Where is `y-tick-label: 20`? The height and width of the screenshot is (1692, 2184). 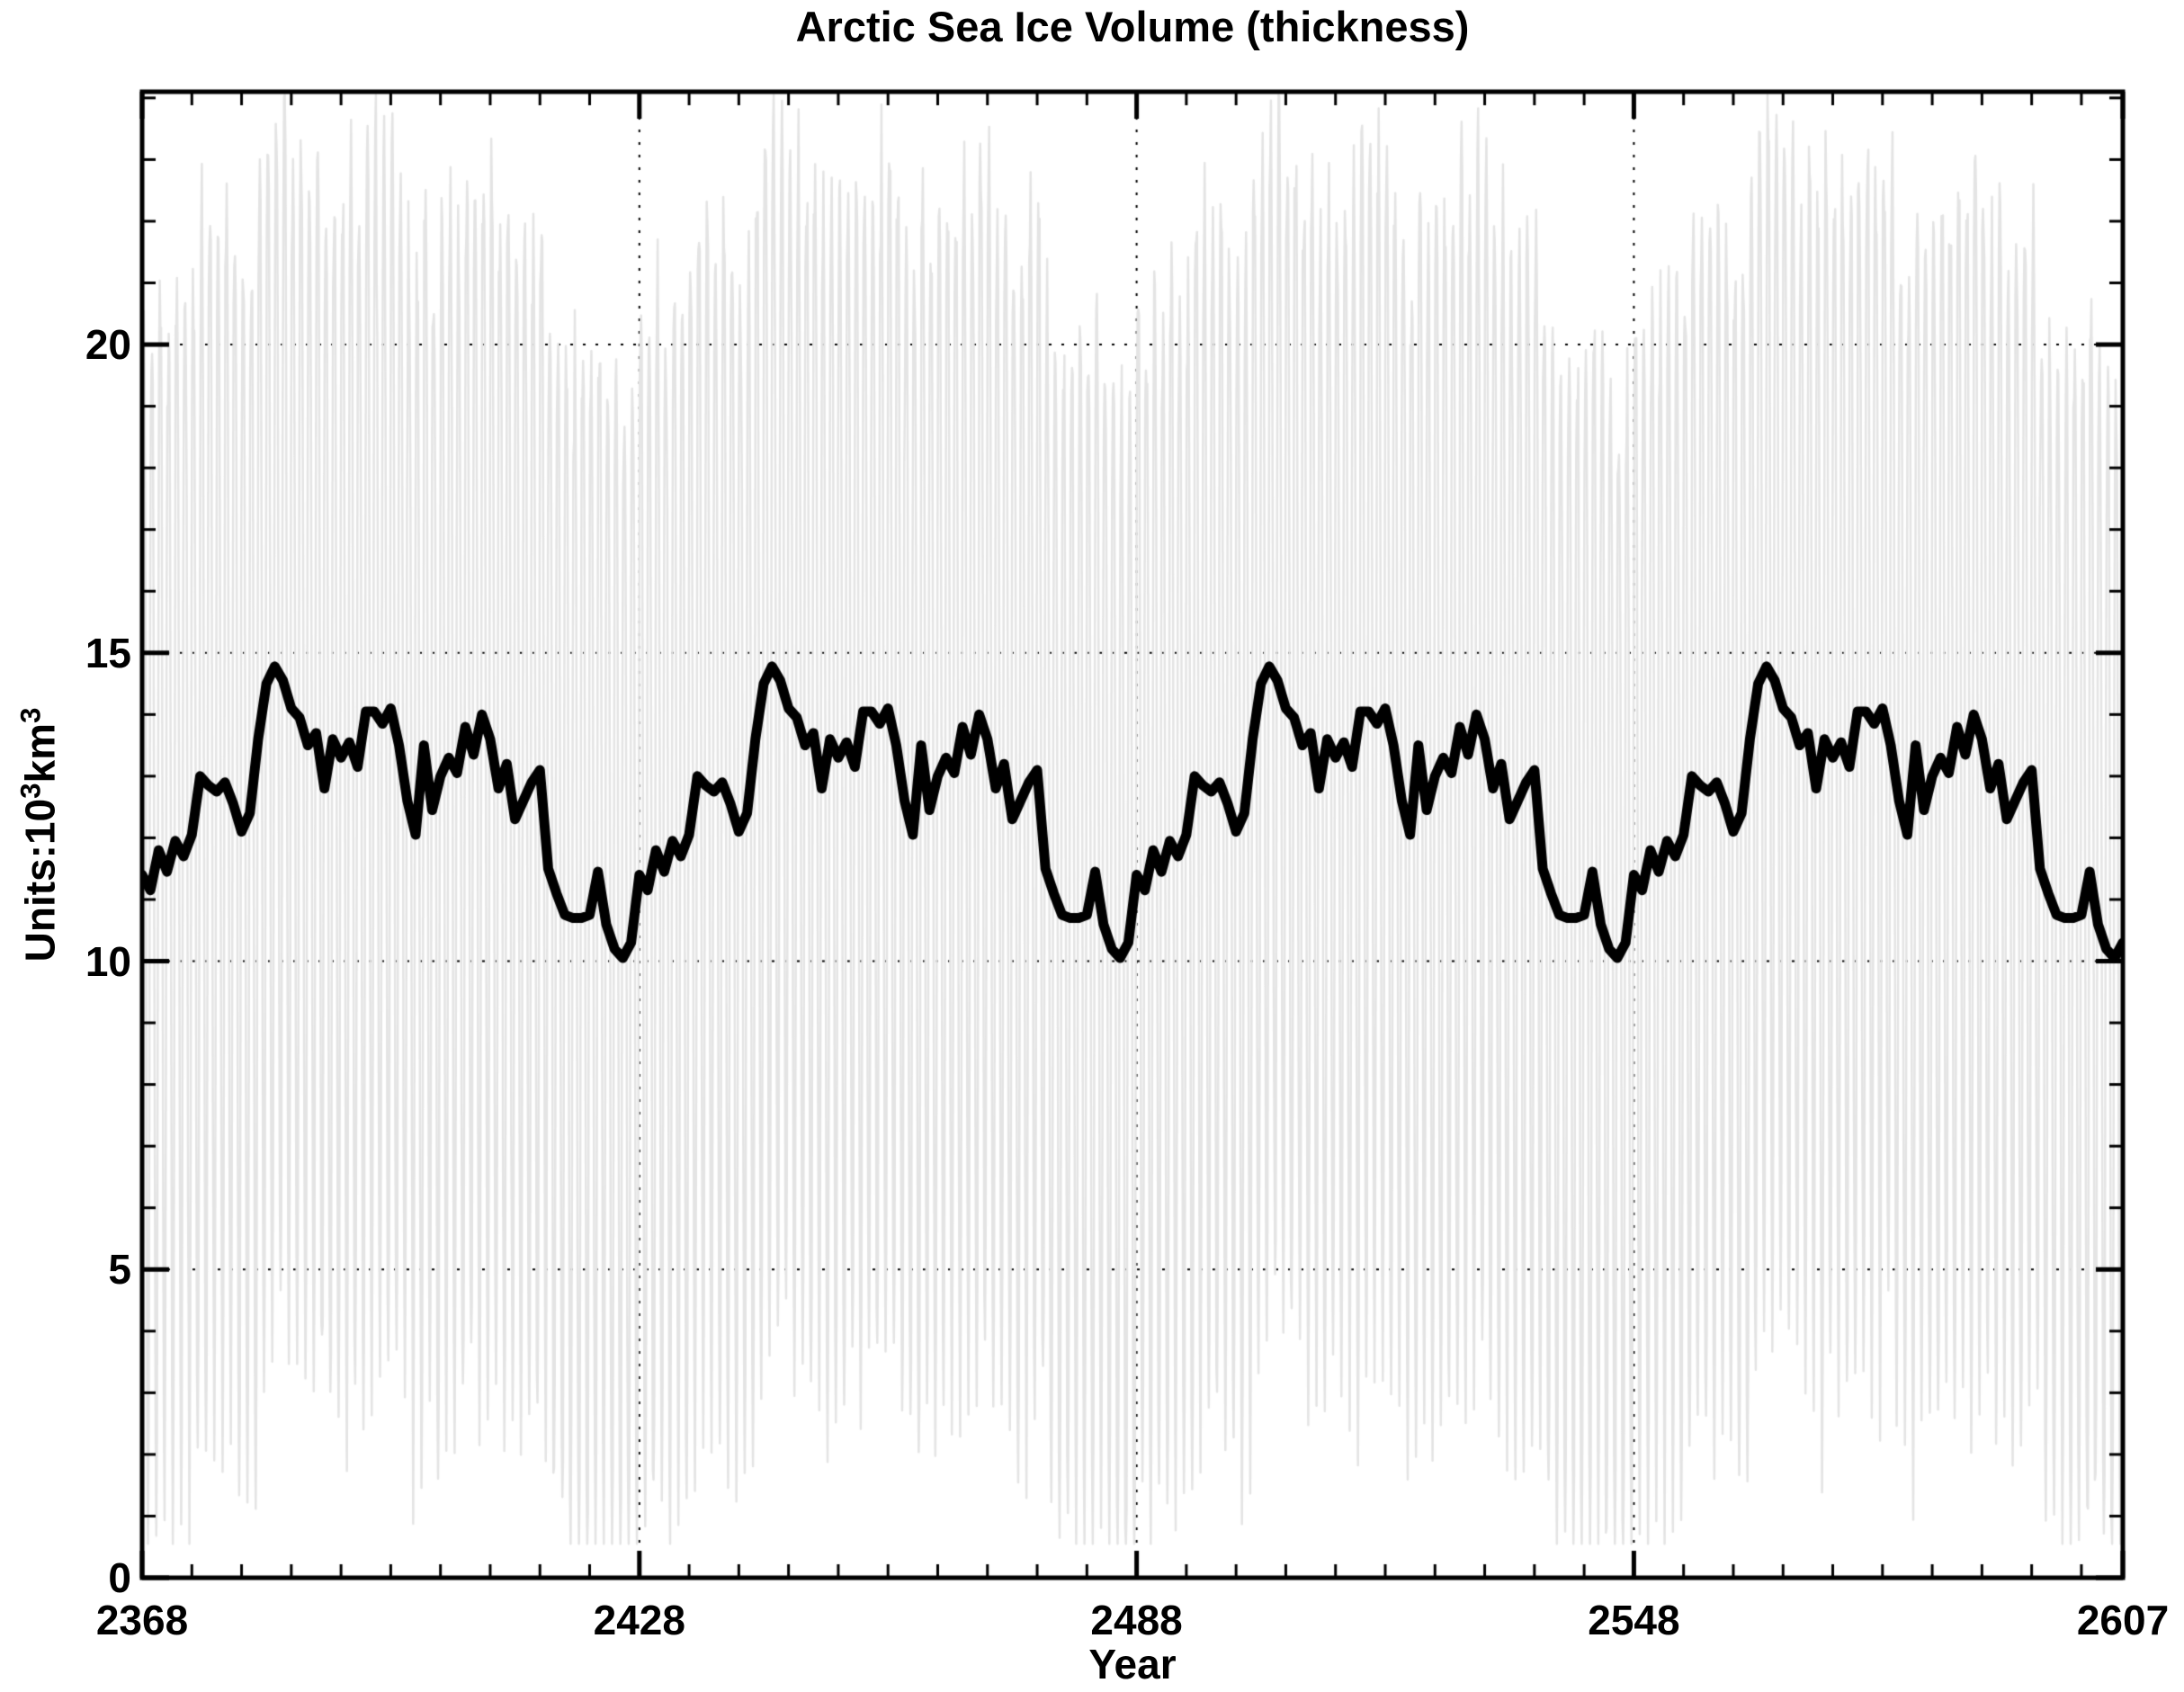 y-tick-label: 20 is located at coordinates (108, 345).